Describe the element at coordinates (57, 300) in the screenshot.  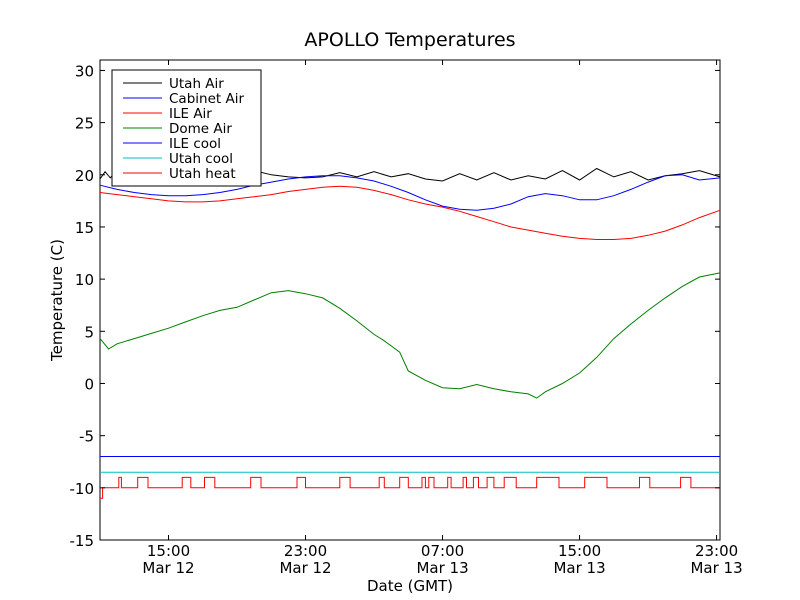
I see `y-axis-label: Temperature (C)` at that location.